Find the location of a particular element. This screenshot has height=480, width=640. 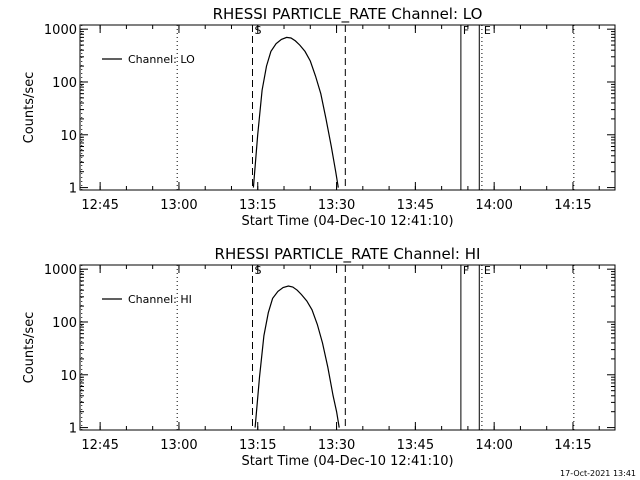

legend-label: Channel: HI is located at coordinates (160, 299).